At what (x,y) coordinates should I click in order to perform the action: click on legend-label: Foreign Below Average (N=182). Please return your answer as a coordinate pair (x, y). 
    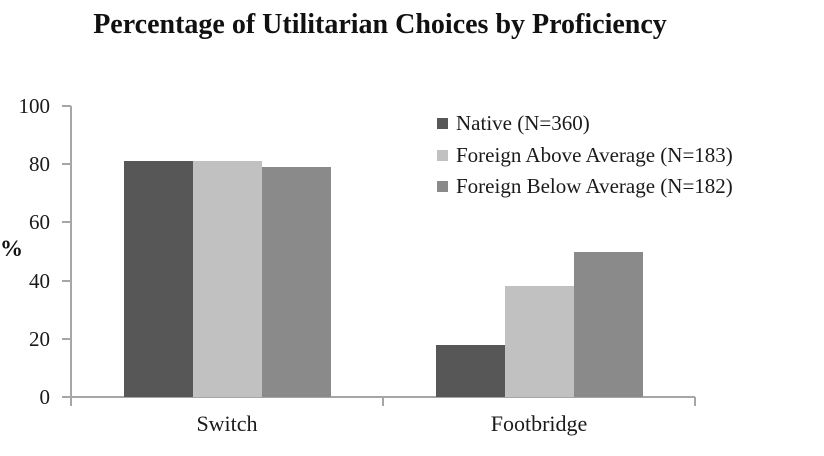
    Looking at the image, I should click on (594, 186).